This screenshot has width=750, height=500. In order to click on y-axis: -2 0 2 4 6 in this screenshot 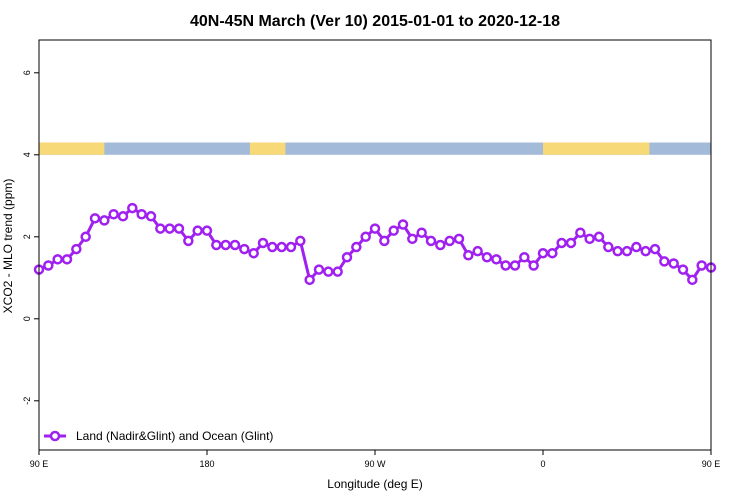, I will do `click(30, 237)`.